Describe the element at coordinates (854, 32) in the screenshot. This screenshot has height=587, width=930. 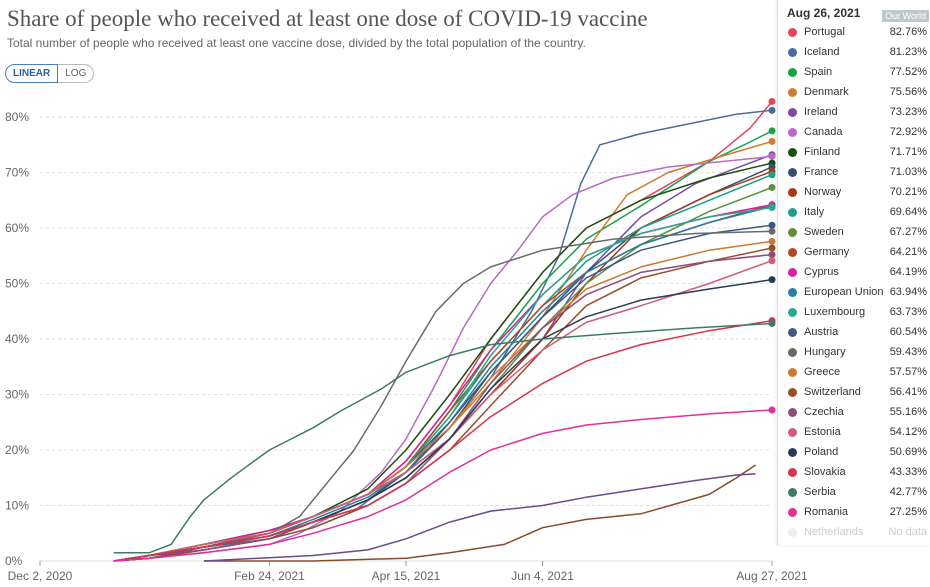
I see `legend-item: Portugal 82.76%` at that location.